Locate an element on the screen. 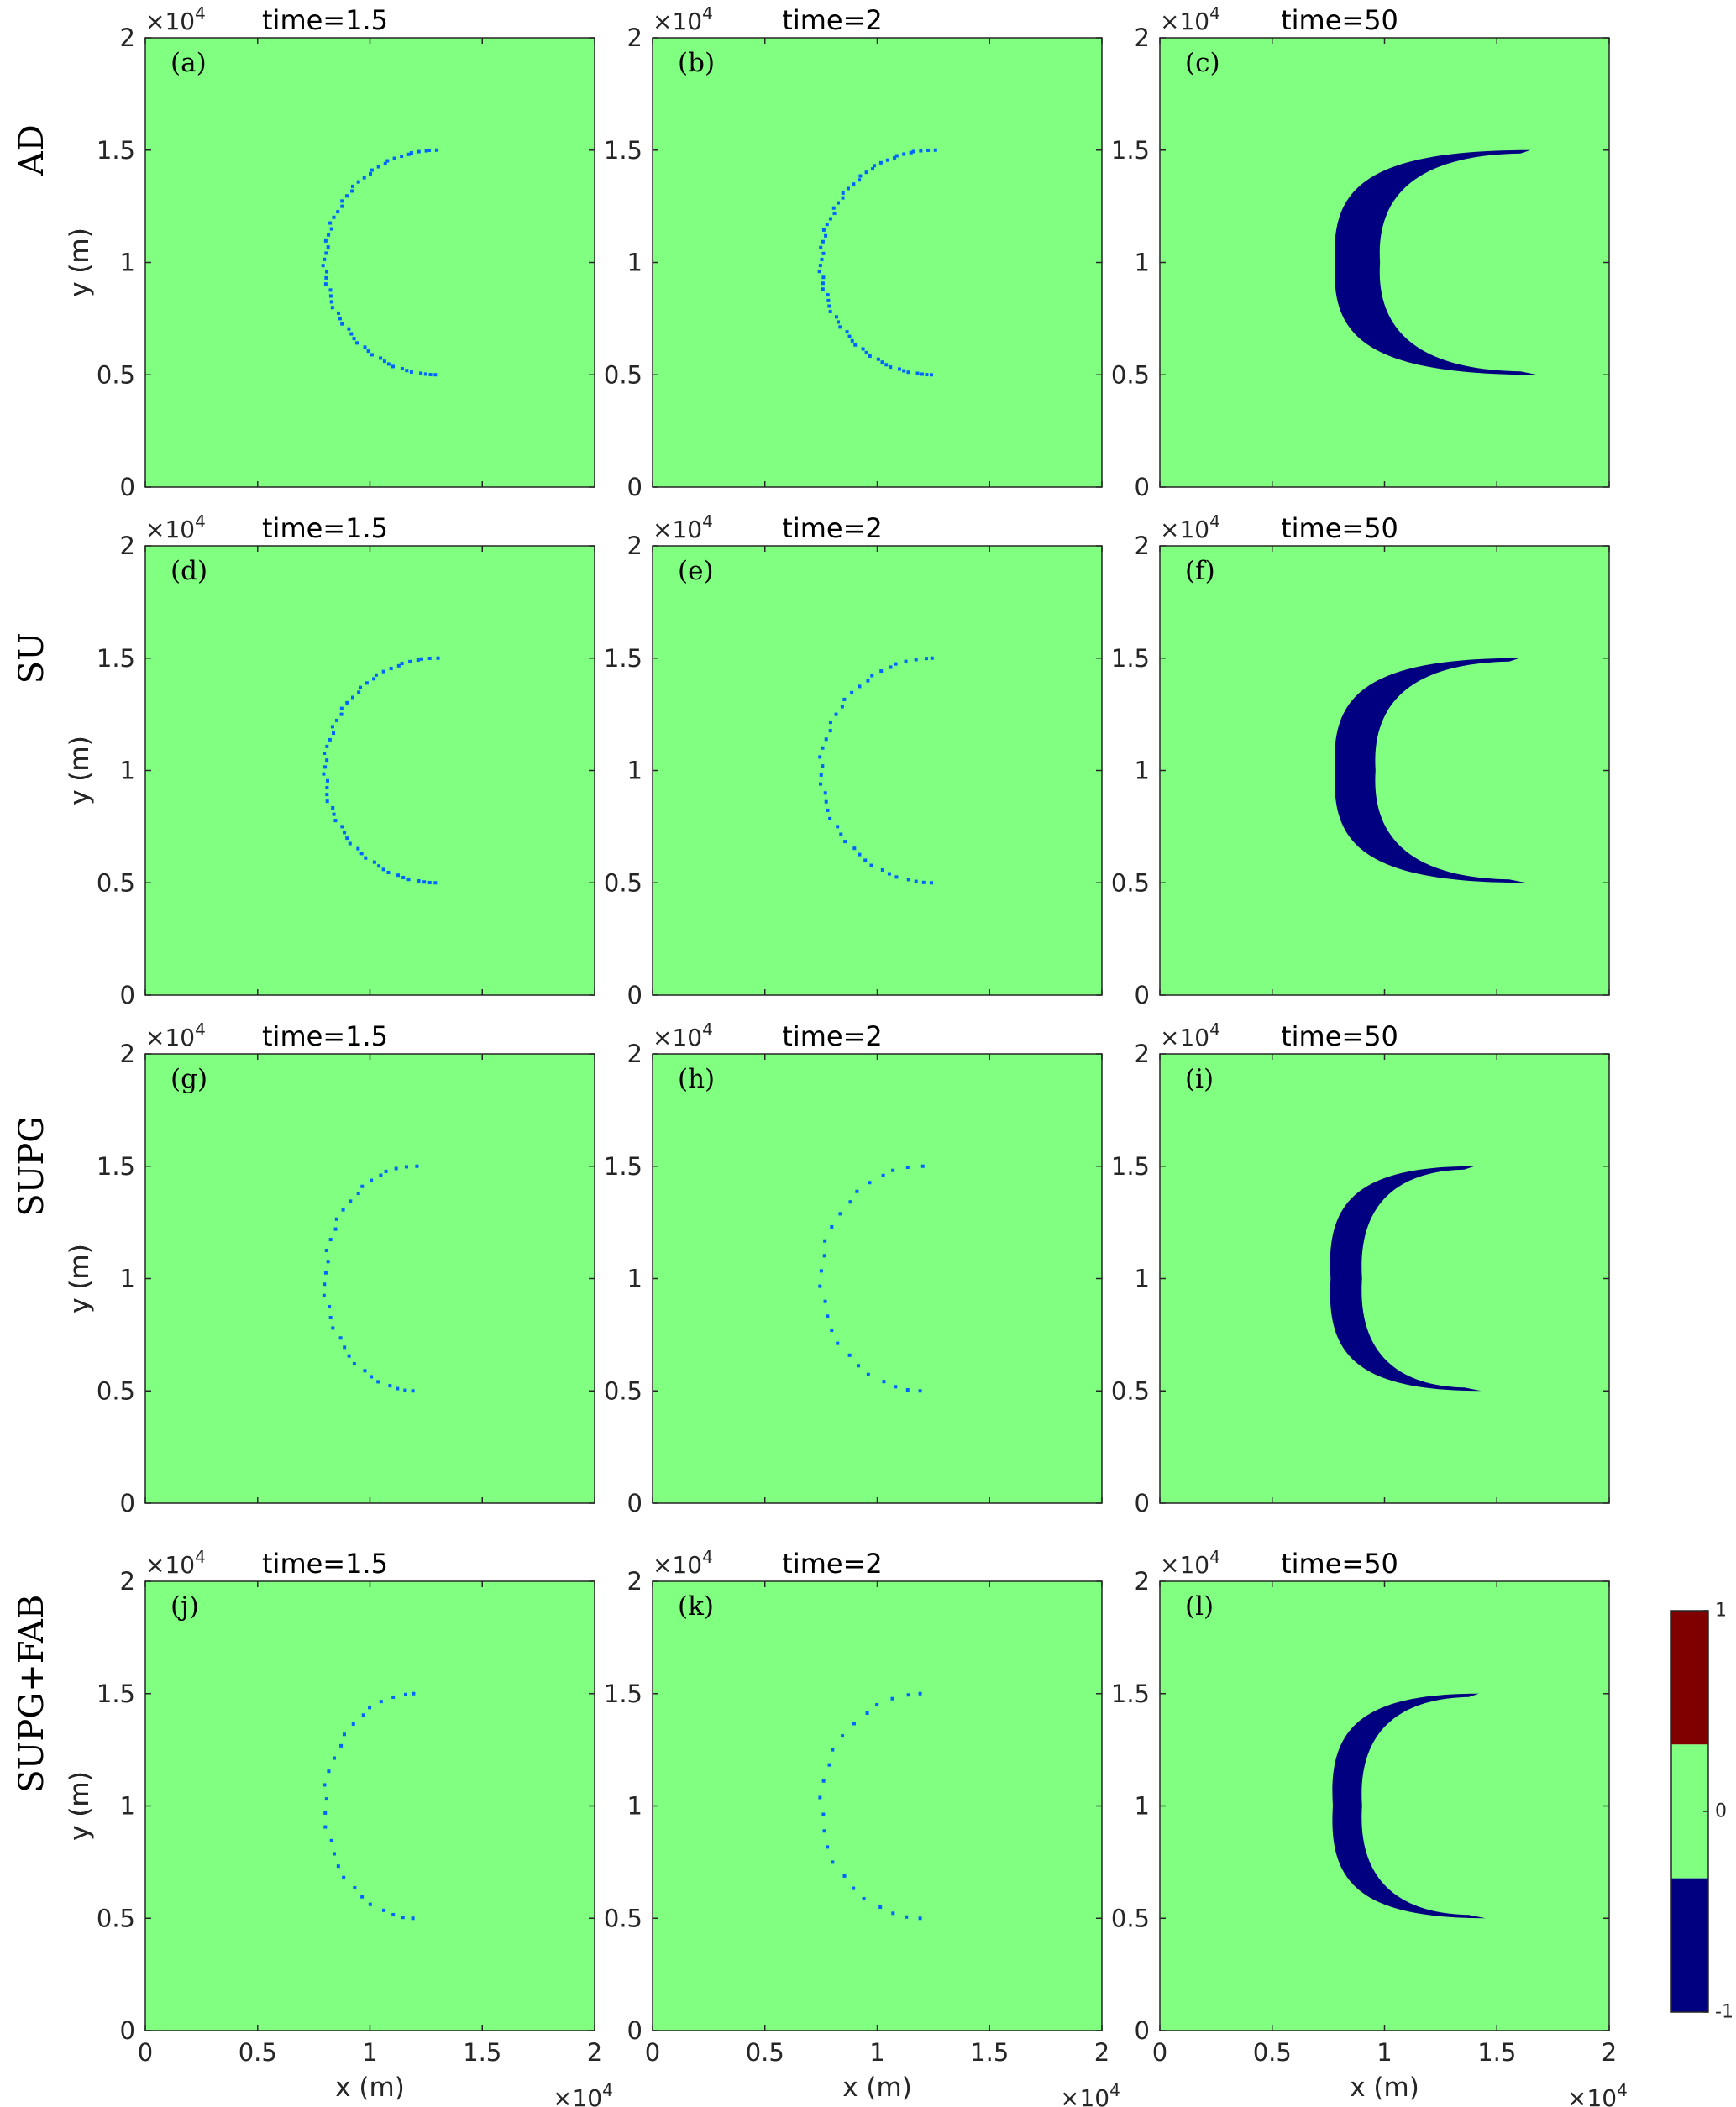 This screenshot has height=2107, width=1736. plot-area is located at coordinates (1384, 770).